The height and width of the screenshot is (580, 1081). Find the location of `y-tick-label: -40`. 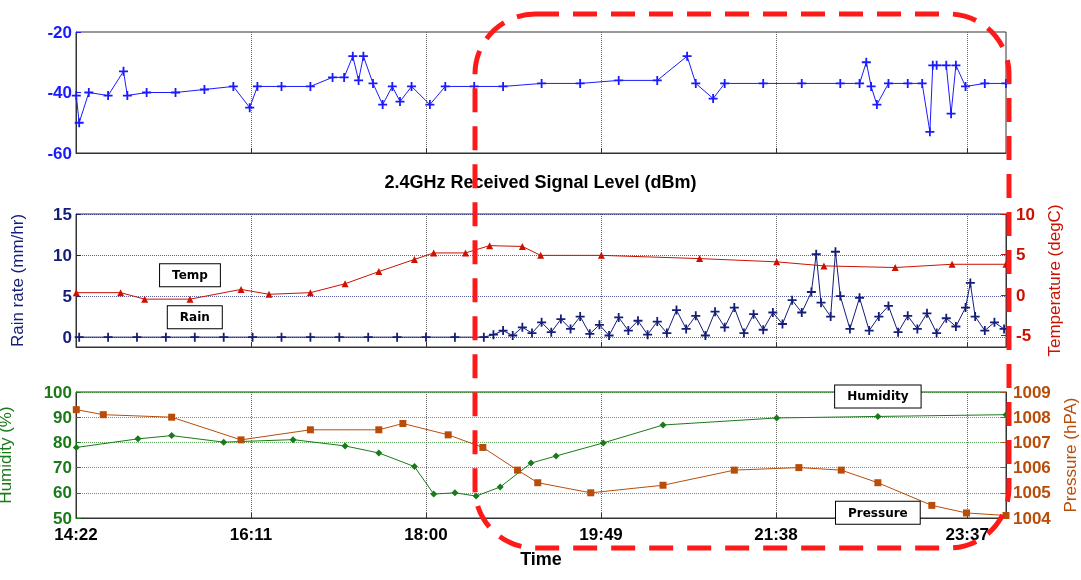

y-tick-label: -40 is located at coordinates (59, 92).